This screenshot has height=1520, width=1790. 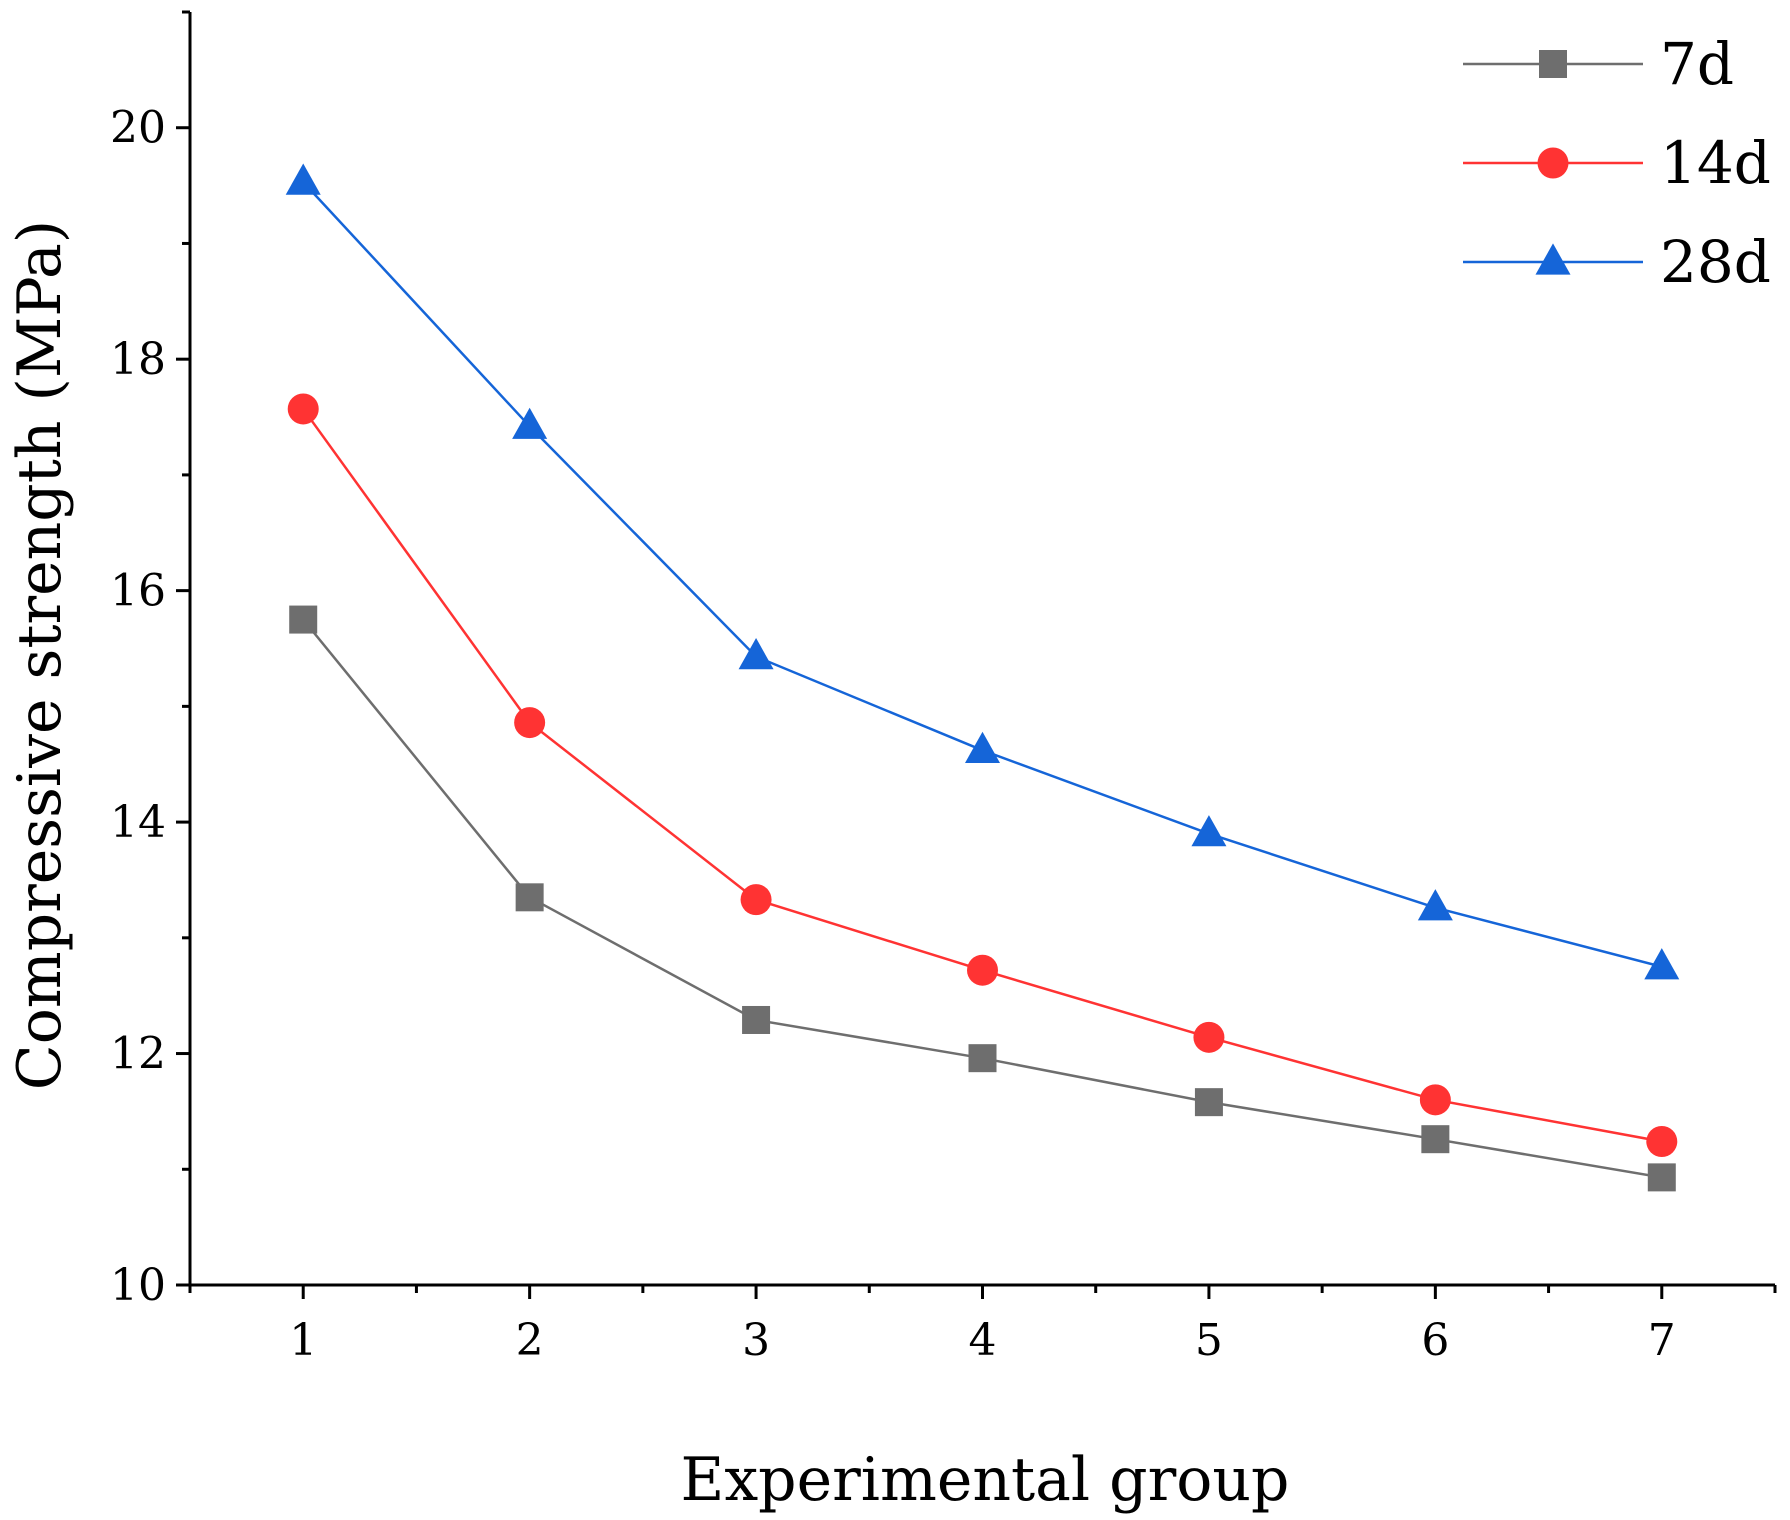 I want to click on x-tick-label: 4, so click(x=983, y=1340).